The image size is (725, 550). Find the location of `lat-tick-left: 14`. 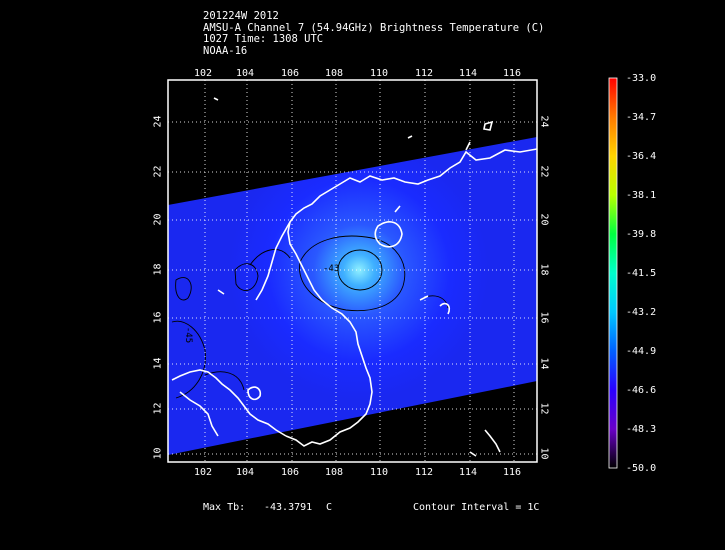

lat-tick-left: 14 is located at coordinates (158, 363).